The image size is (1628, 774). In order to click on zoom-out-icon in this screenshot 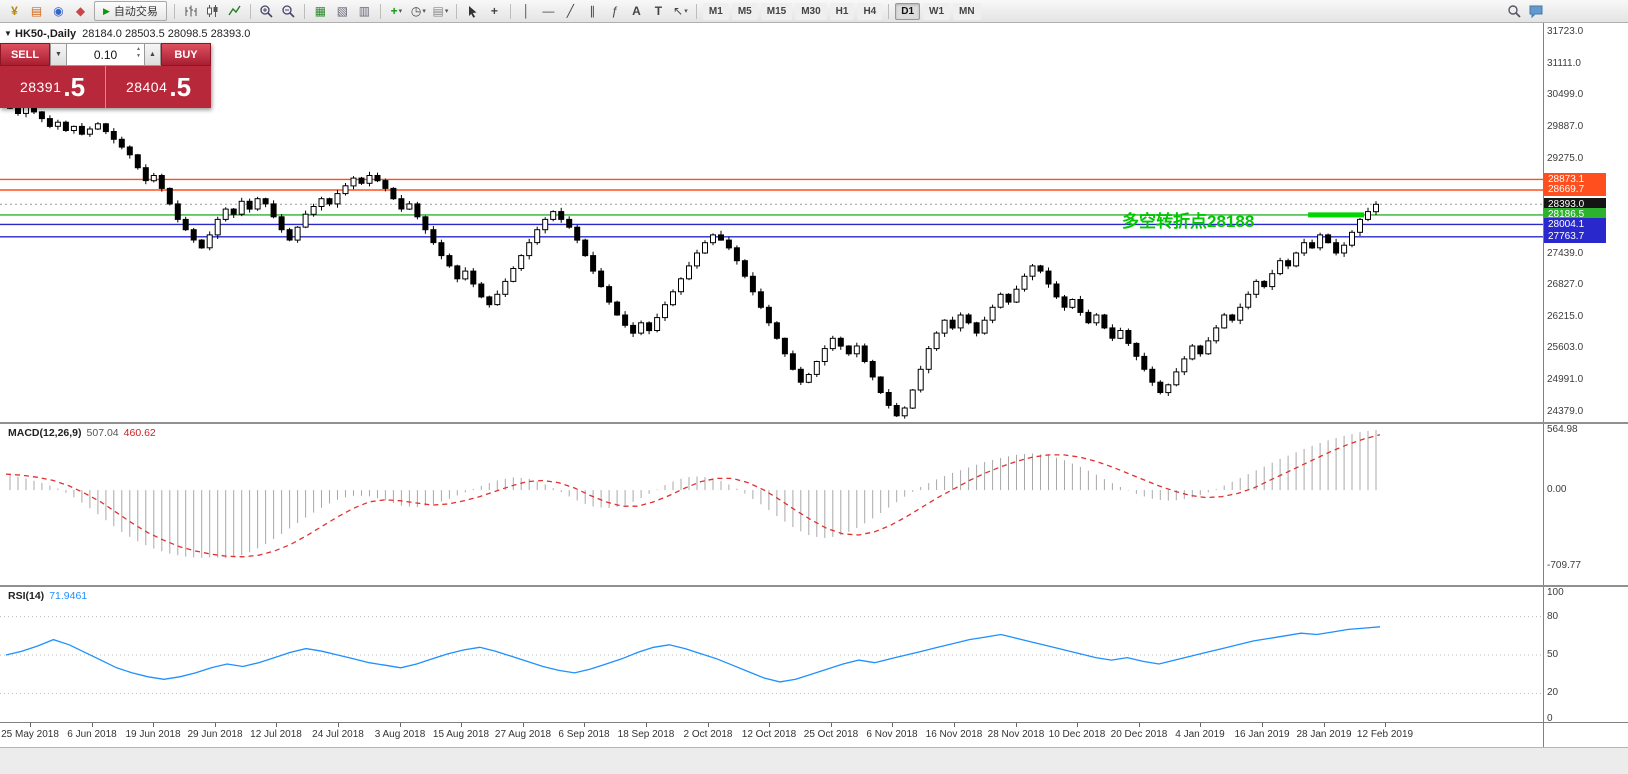, I will do `click(288, 11)`.